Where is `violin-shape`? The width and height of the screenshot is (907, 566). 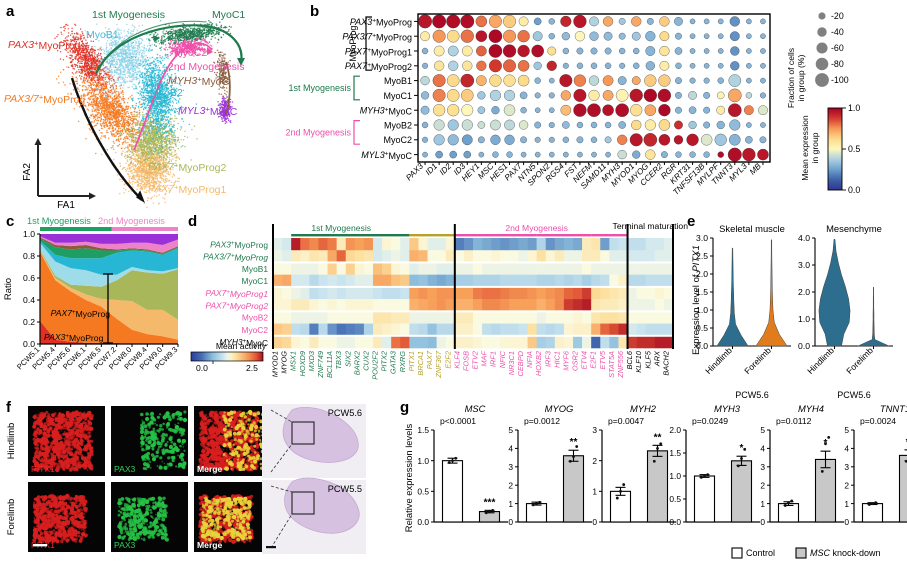 violin-shape is located at coordinates (732, 297).